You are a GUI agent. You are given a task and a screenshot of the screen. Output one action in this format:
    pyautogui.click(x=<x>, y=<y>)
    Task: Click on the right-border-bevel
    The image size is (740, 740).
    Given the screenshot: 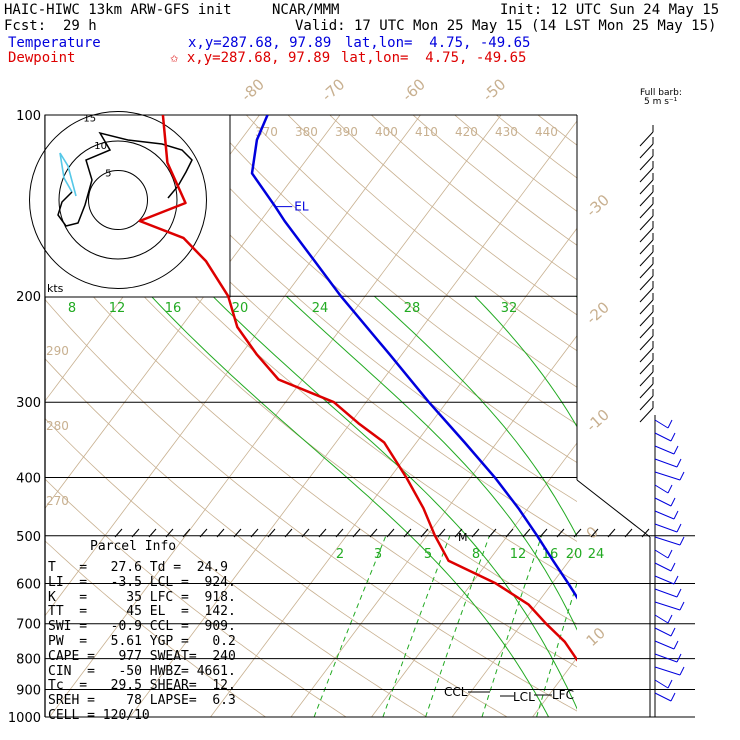 What is the action you would take?
    pyautogui.click(x=613, y=508)
    